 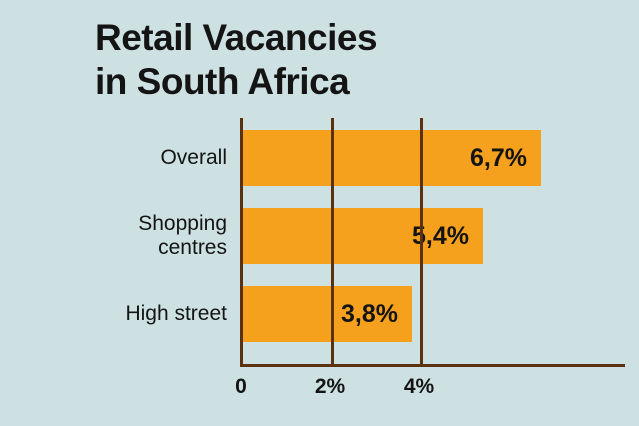 I want to click on bar: 6,7%, so click(x=392, y=158).